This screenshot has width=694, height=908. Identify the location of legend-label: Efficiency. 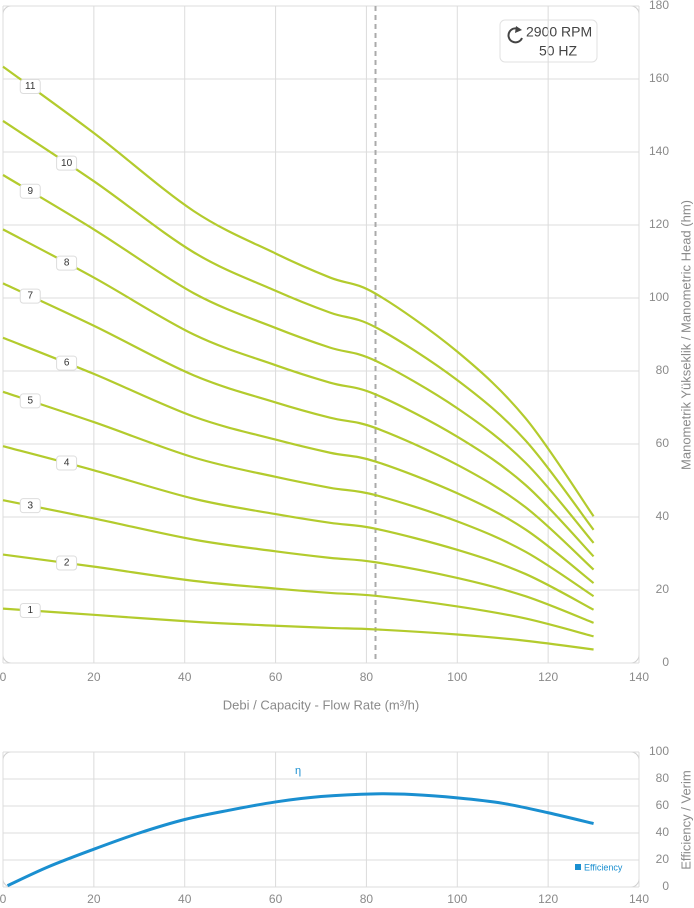
(603, 867).